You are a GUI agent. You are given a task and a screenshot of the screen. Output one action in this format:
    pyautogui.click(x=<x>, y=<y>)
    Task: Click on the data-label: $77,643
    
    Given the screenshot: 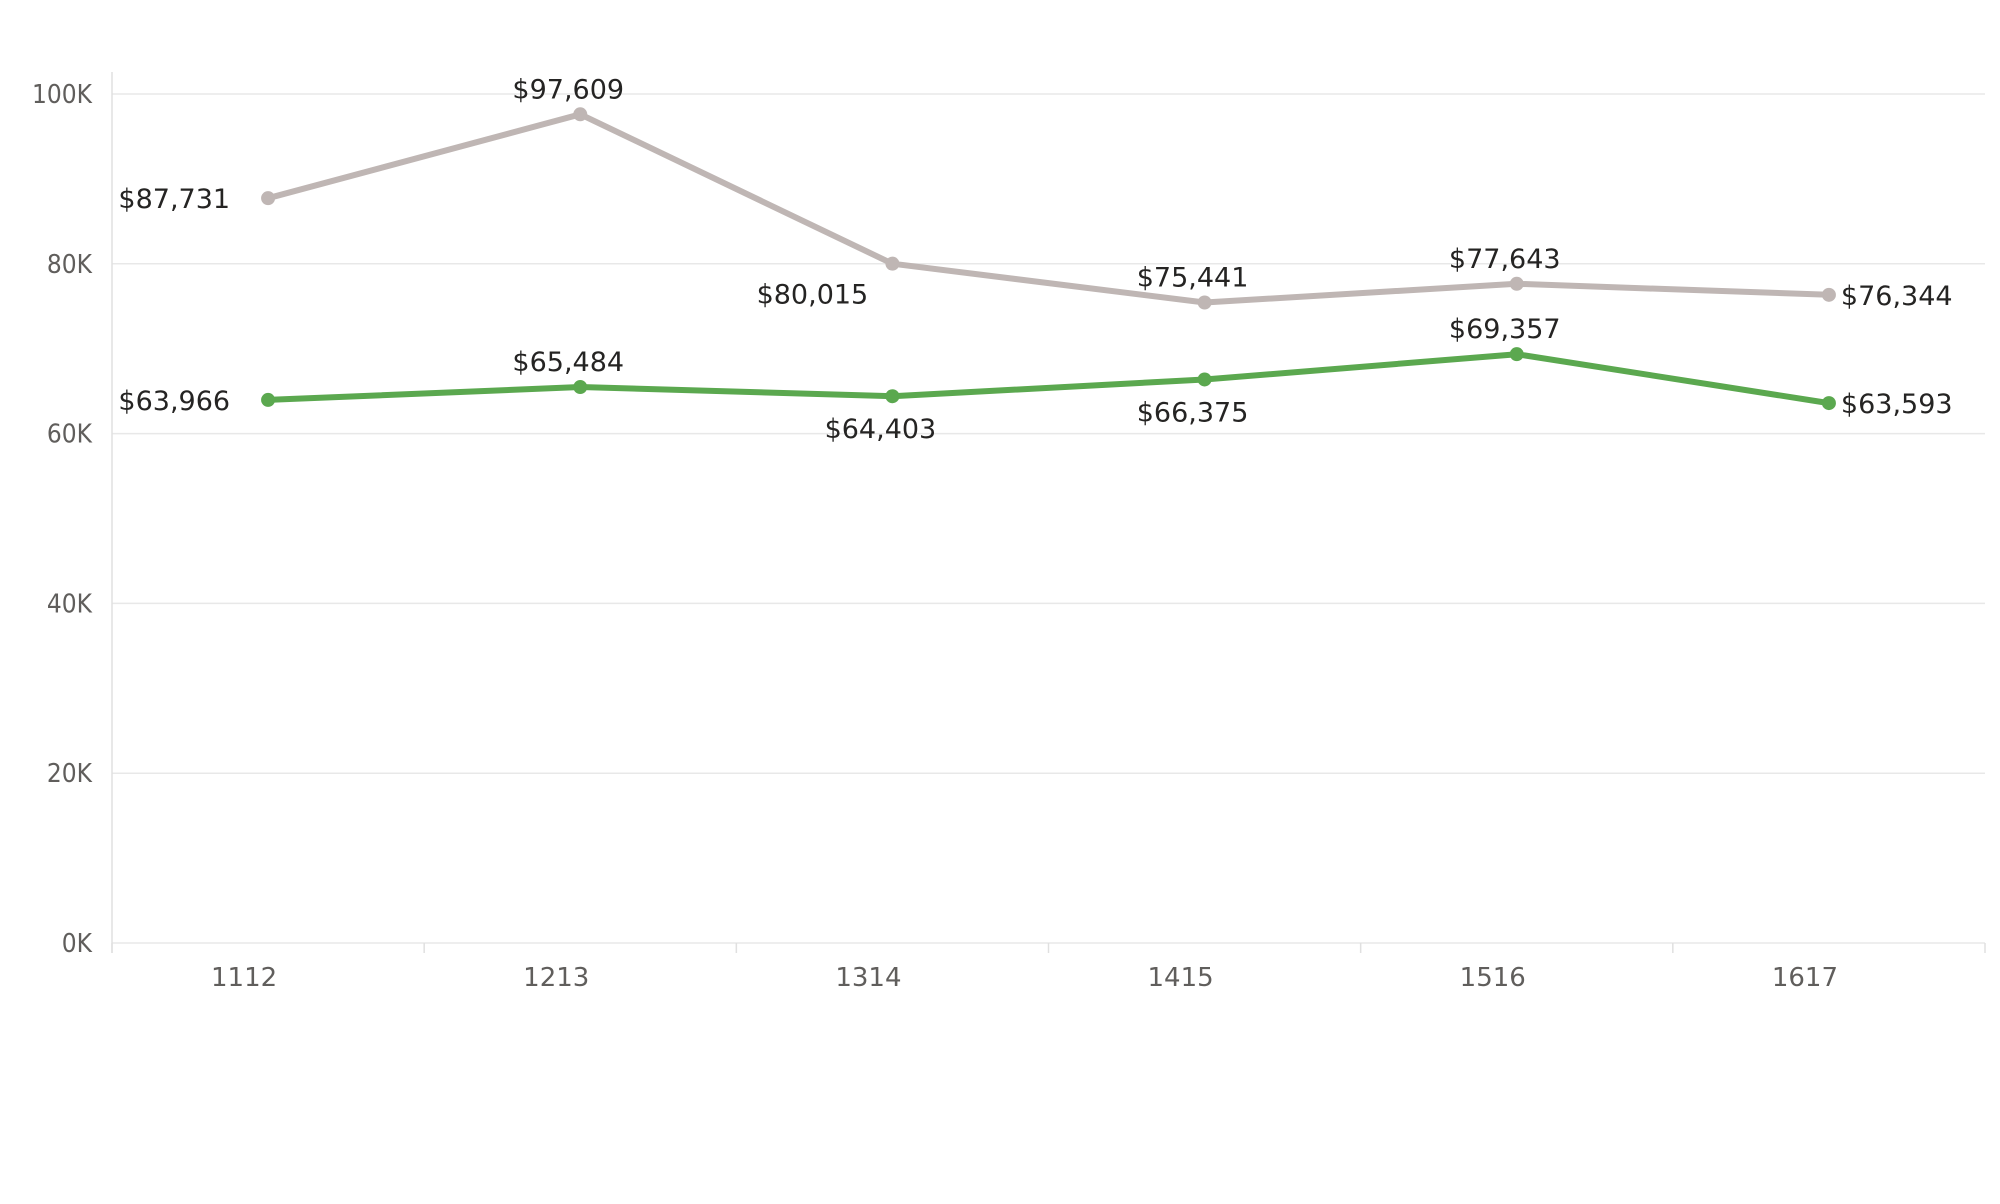 What is the action you would take?
    pyautogui.click(x=1505, y=259)
    